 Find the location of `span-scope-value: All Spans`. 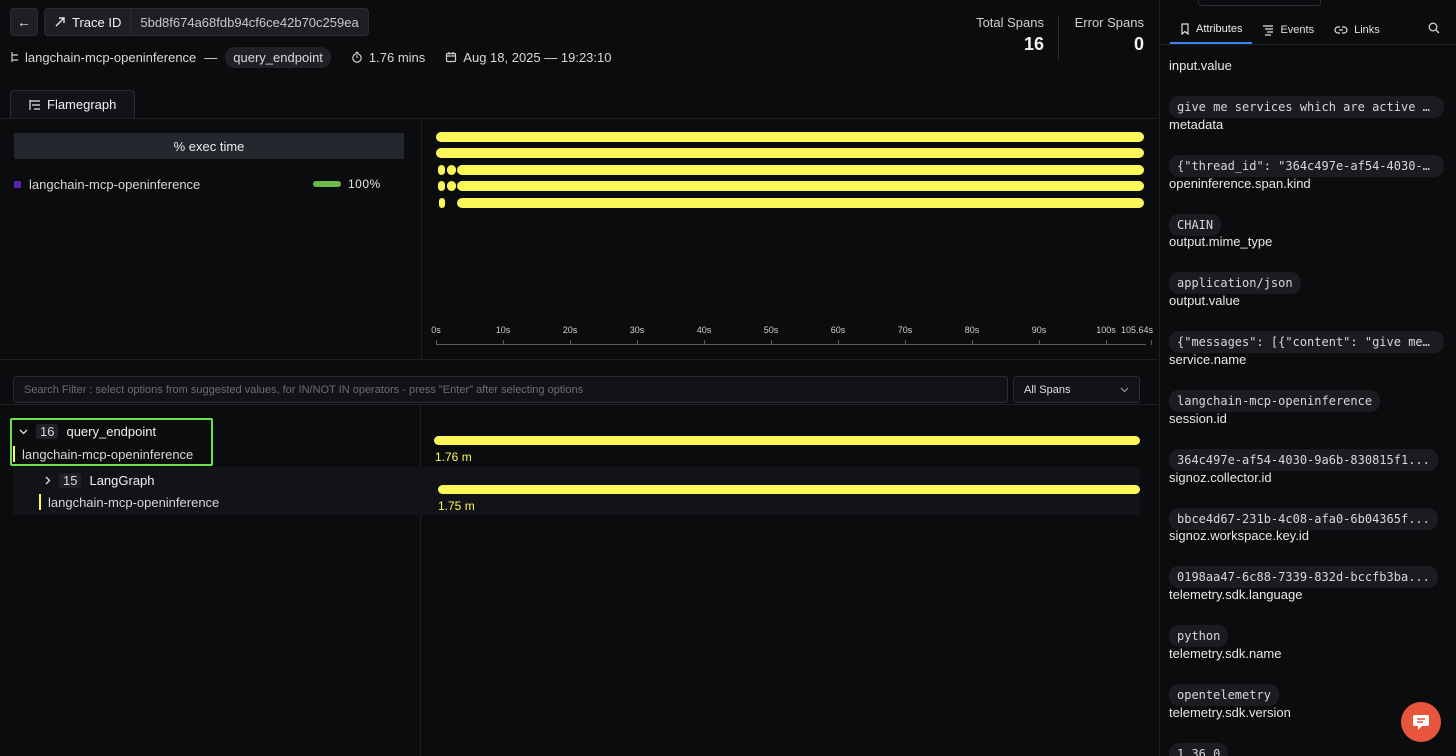

span-scope-value: All Spans is located at coordinates (1047, 389).